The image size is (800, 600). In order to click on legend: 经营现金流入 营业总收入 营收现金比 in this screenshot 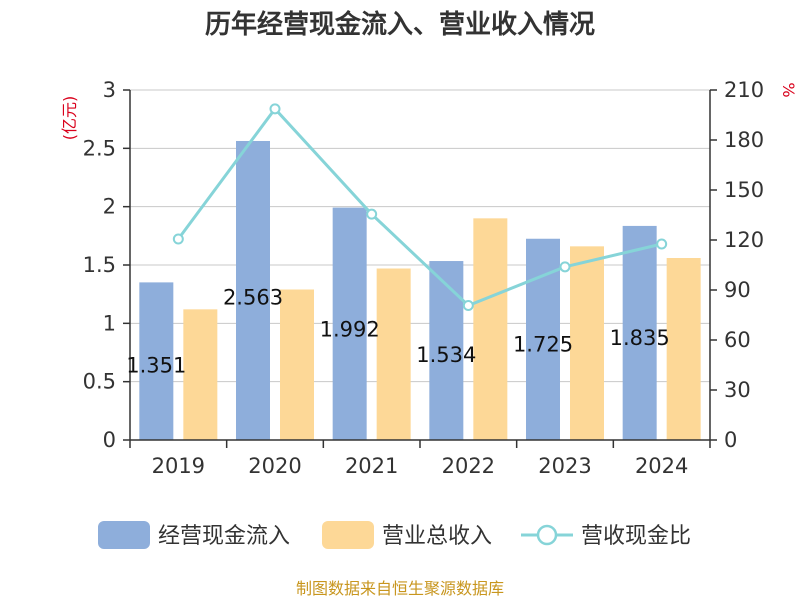, I will do `click(394, 535)`.